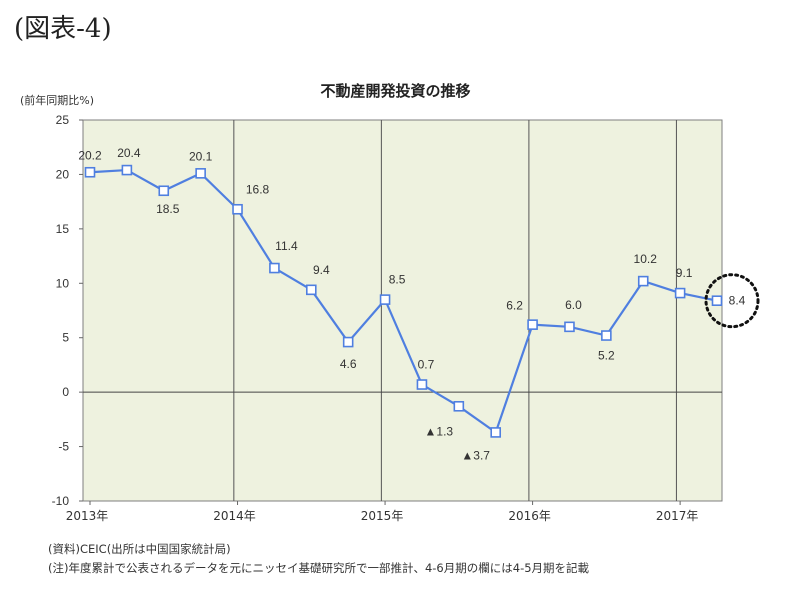 This screenshot has height=596, width=791. I want to click on data-label: 0.7, so click(426, 365).